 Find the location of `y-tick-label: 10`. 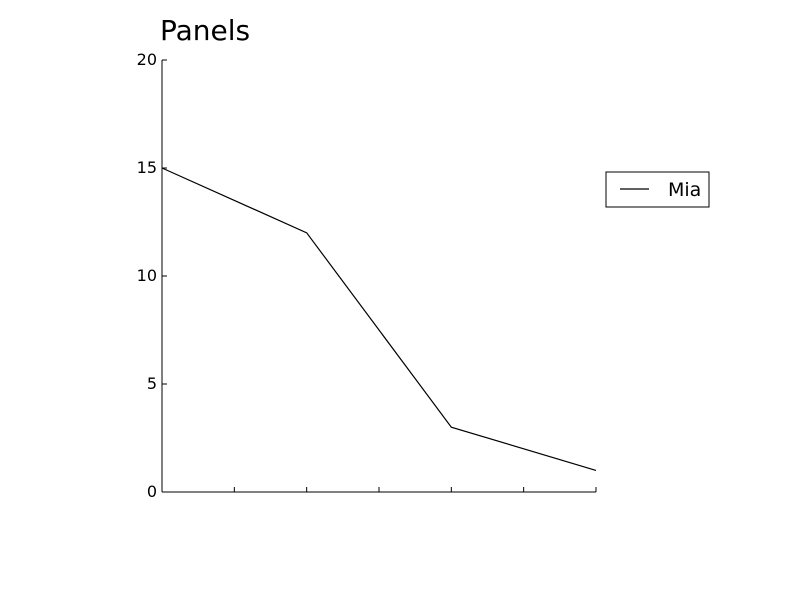

y-tick-label: 10 is located at coordinates (147, 275).